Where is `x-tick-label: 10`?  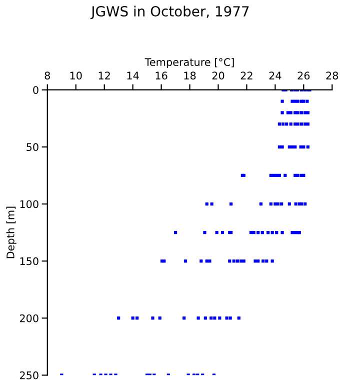
x-tick-label: 10 is located at coordinates (76, 76).